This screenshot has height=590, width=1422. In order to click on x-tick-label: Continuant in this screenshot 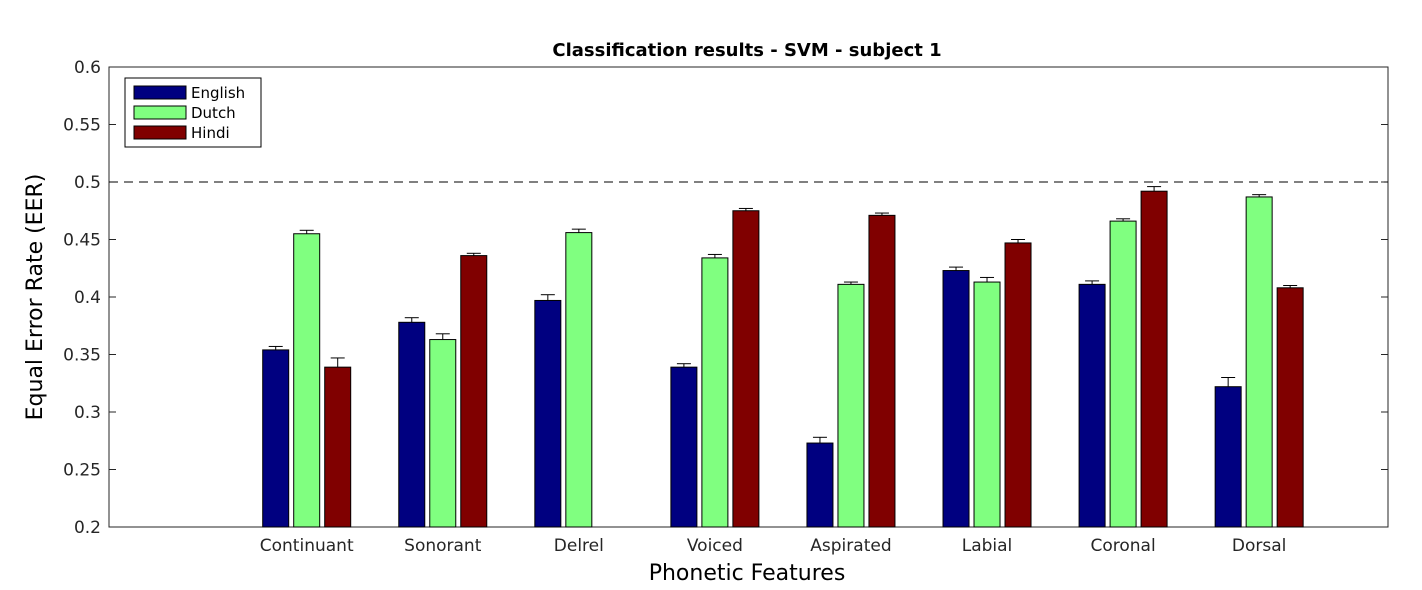, I will do `click(307, 546)`.